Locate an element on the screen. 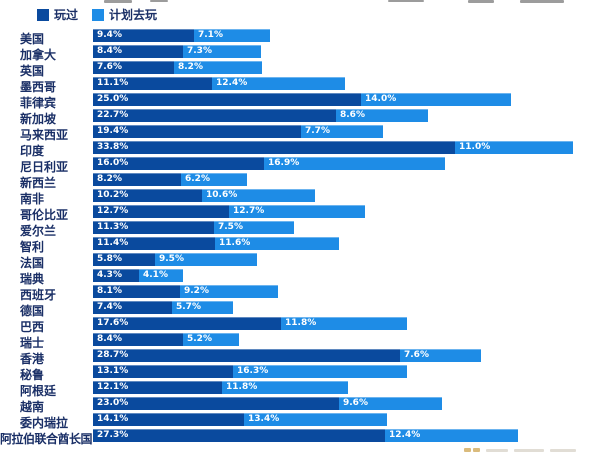 The image size is (600, 452). chart-row: 哥伦比亚 12.7% 12.7% is located at coordinates (300, 213).